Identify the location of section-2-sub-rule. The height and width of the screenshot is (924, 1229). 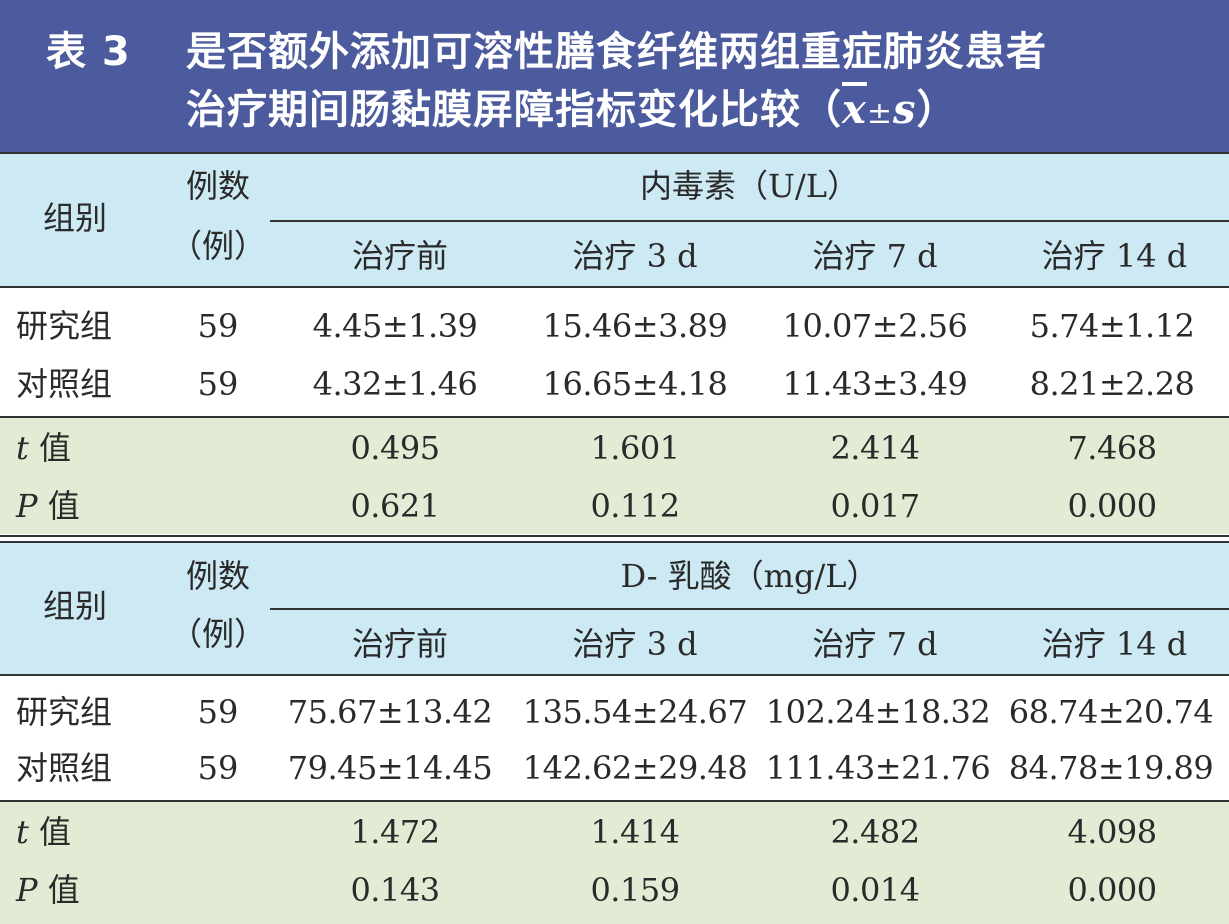
(749, 609).